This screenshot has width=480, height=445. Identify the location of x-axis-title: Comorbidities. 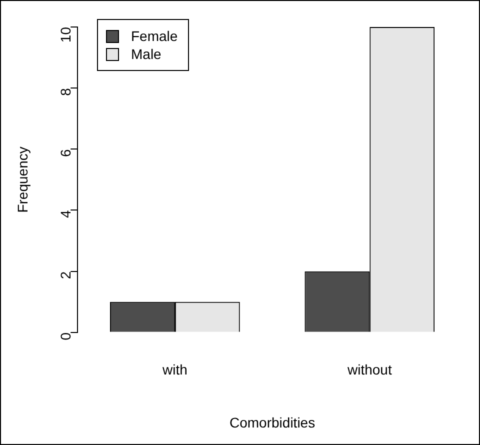
(273, 422).